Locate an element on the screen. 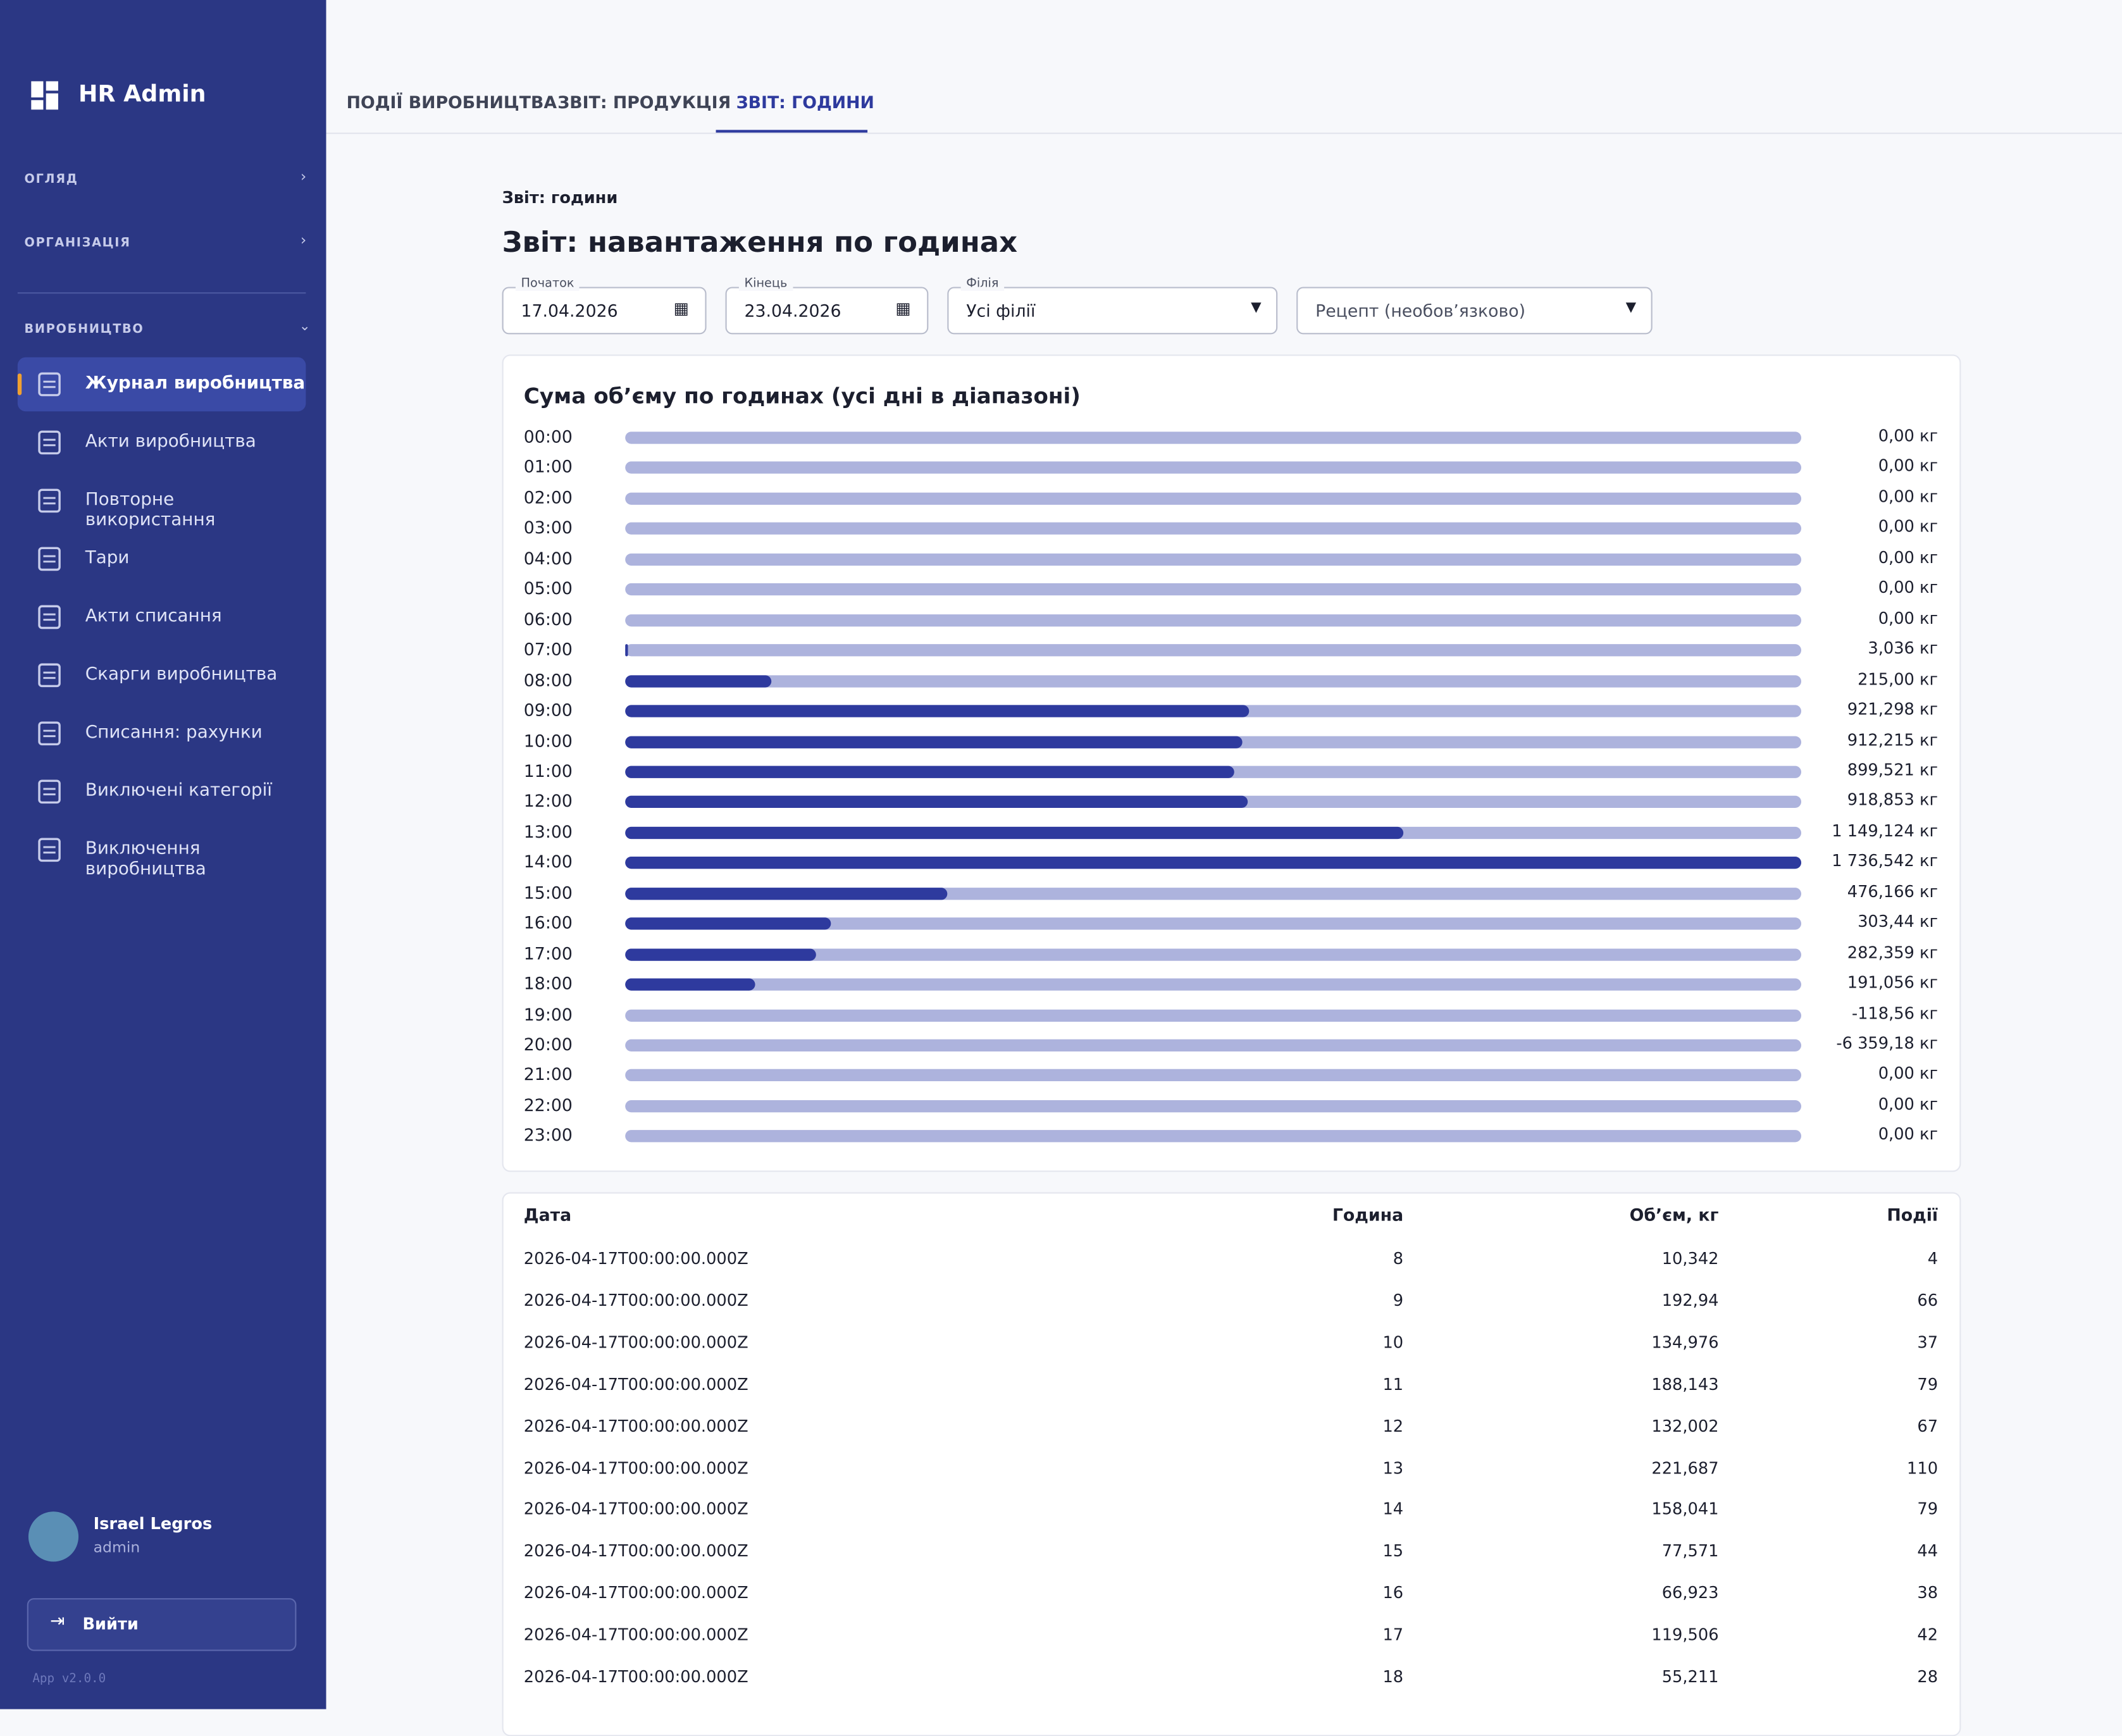 This screenshot has width=2122, height=1736. field-label: Кінець is located at coordinates (765, 284).